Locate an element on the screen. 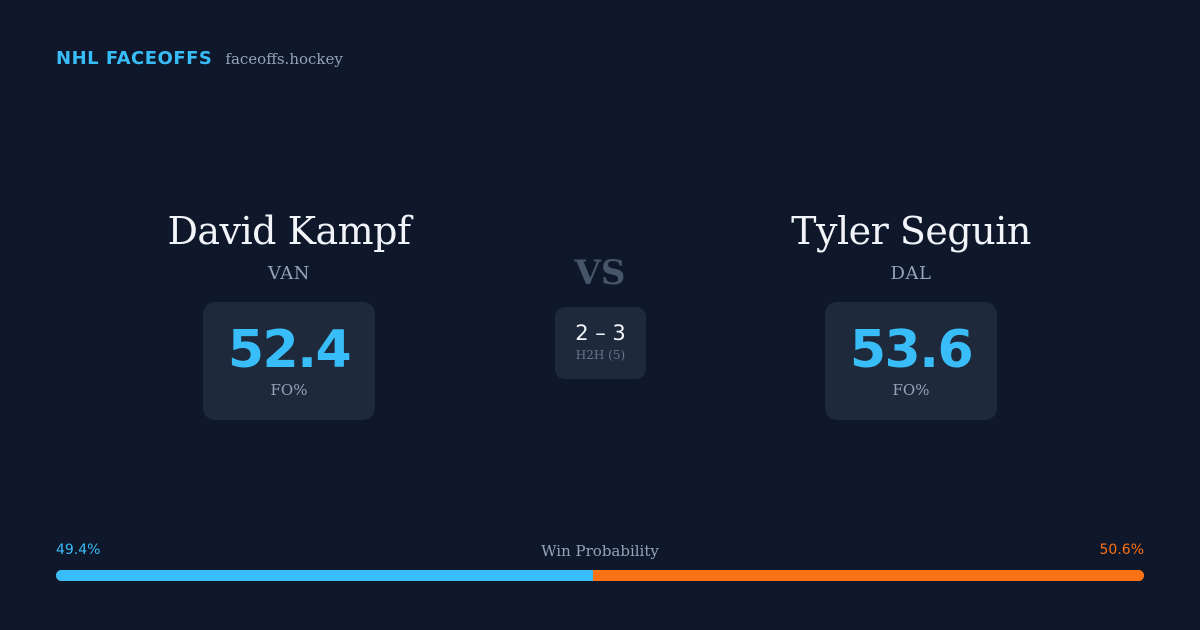  win-probability-labels: 49.4% Win Probability 50.6% is located at coordinates (600, 552).